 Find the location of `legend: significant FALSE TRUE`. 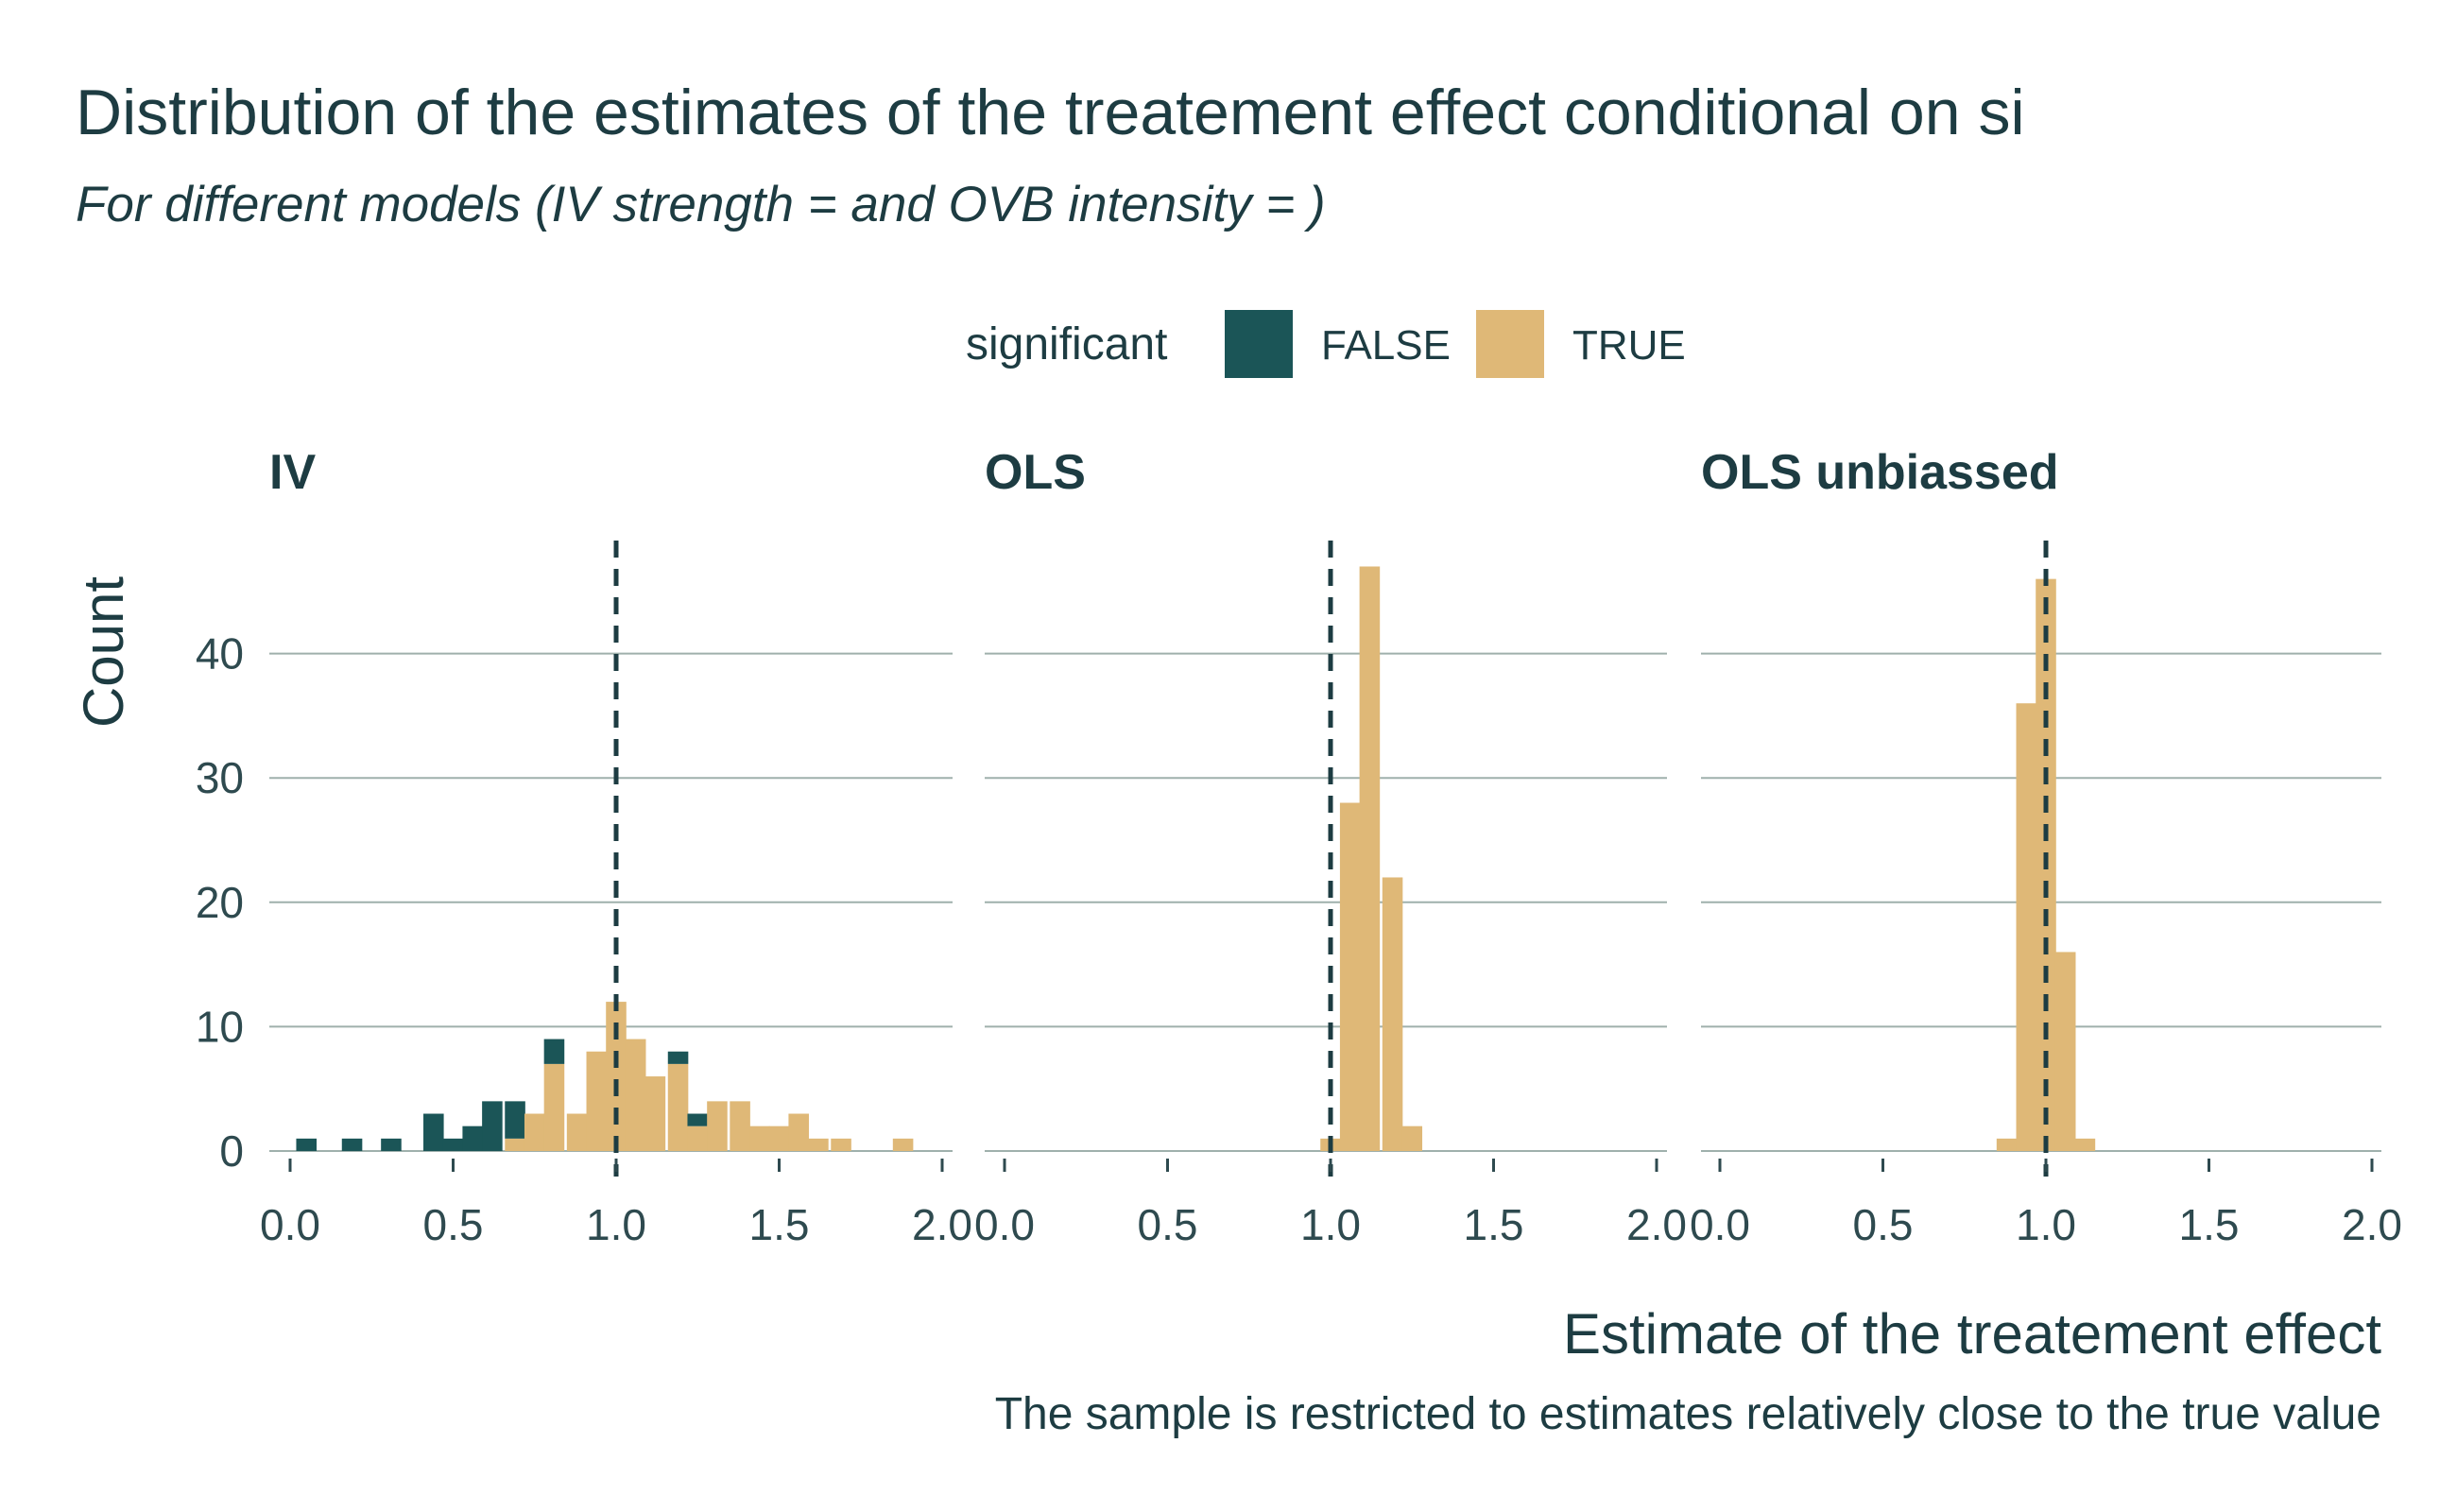

legend: significant FALSE TRUE is located at coordinates (1326, 344).